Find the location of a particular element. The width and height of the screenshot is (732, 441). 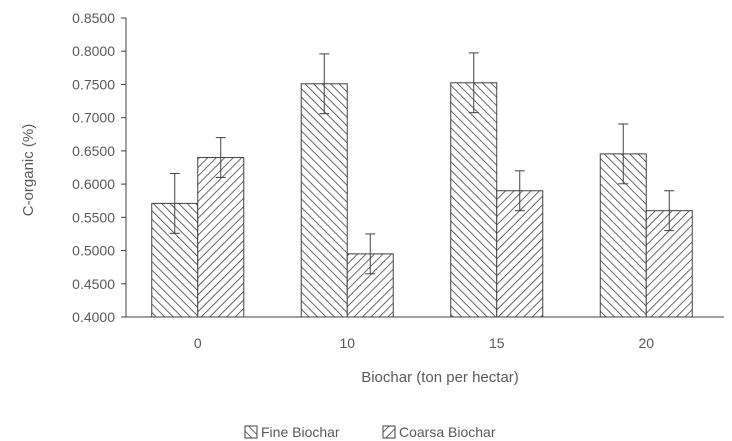

x-tick-label: 0 is located at coordinates (198, 343).